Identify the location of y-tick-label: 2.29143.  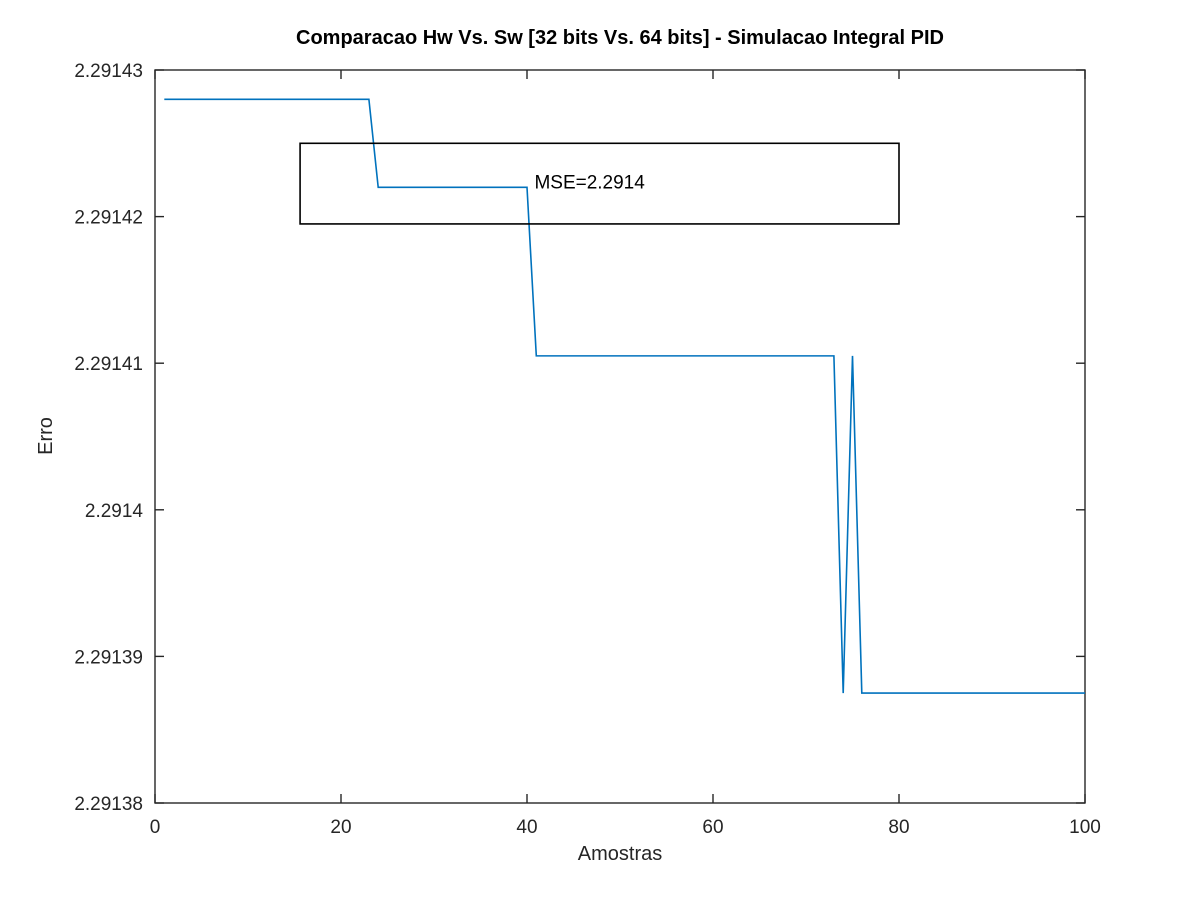
(108, 71).